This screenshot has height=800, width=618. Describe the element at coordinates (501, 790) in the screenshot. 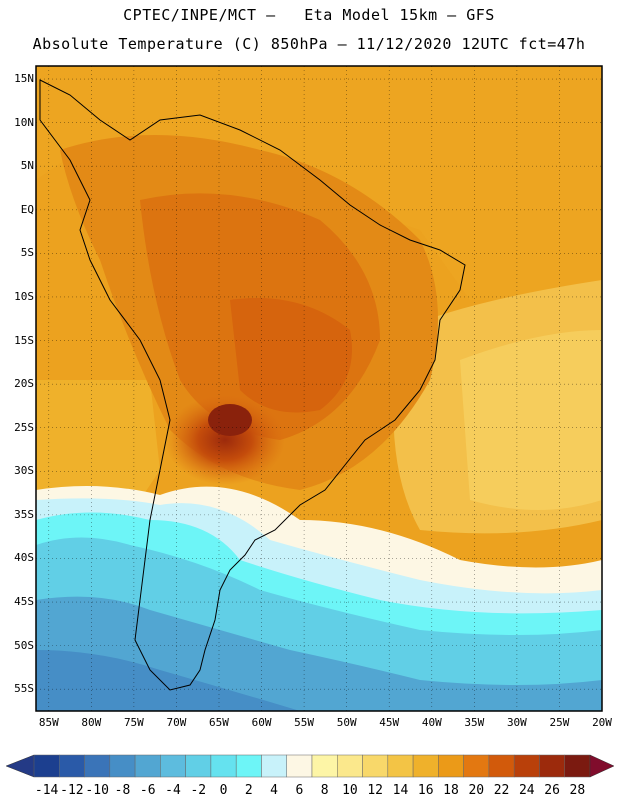

I see `colorbar-tick-label: 22` at that location.